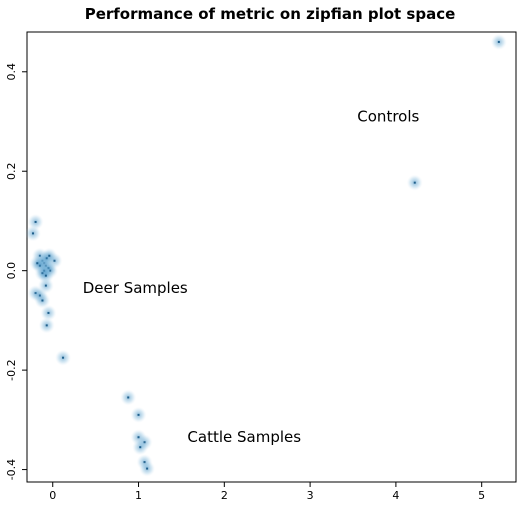  I want to click on y-tick-label: 0.0, so click(11, 271).